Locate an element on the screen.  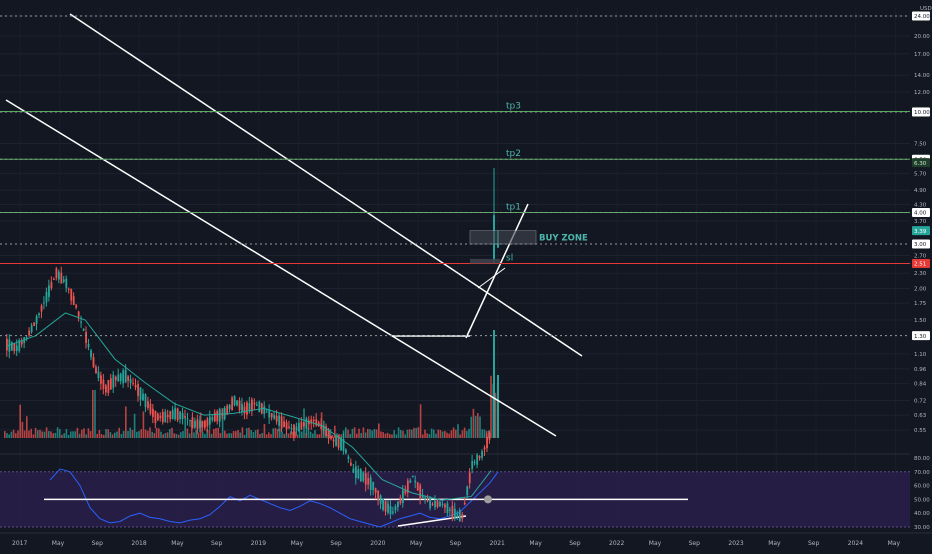
time-tick: 2023 is located at coordinates (735, 543).